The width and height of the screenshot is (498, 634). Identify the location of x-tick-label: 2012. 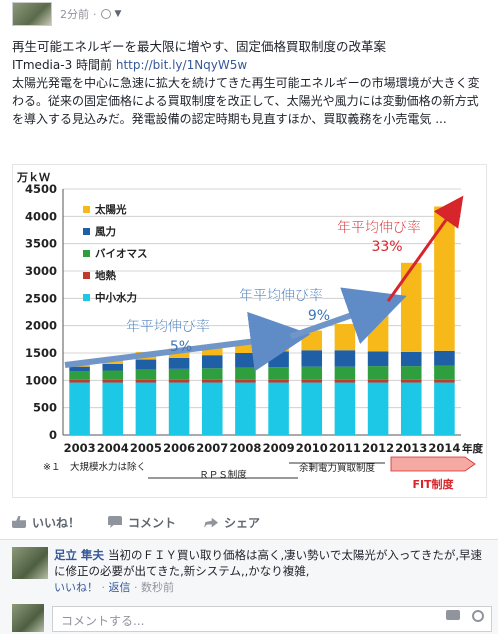
(378, 448).